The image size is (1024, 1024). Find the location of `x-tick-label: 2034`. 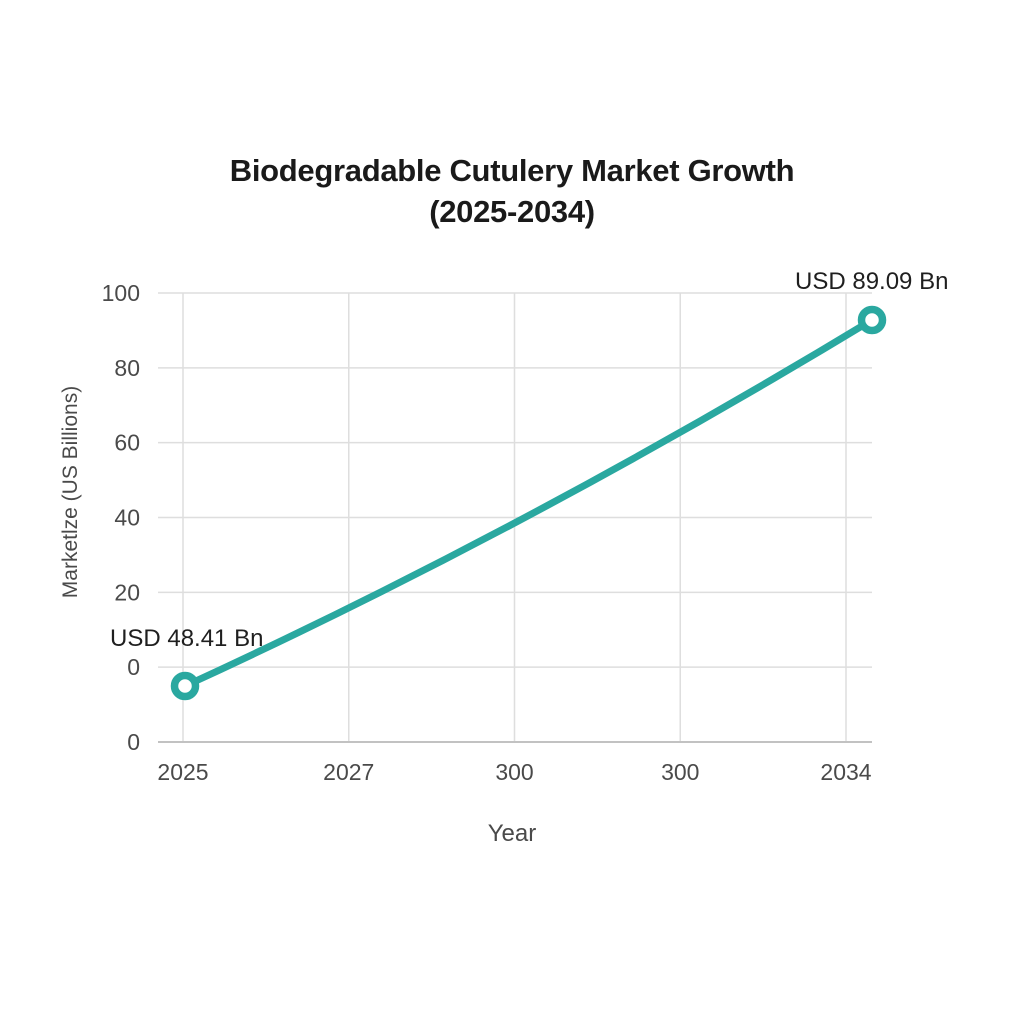

x-tick-label: 2034 is located at coordinates (845, 772).